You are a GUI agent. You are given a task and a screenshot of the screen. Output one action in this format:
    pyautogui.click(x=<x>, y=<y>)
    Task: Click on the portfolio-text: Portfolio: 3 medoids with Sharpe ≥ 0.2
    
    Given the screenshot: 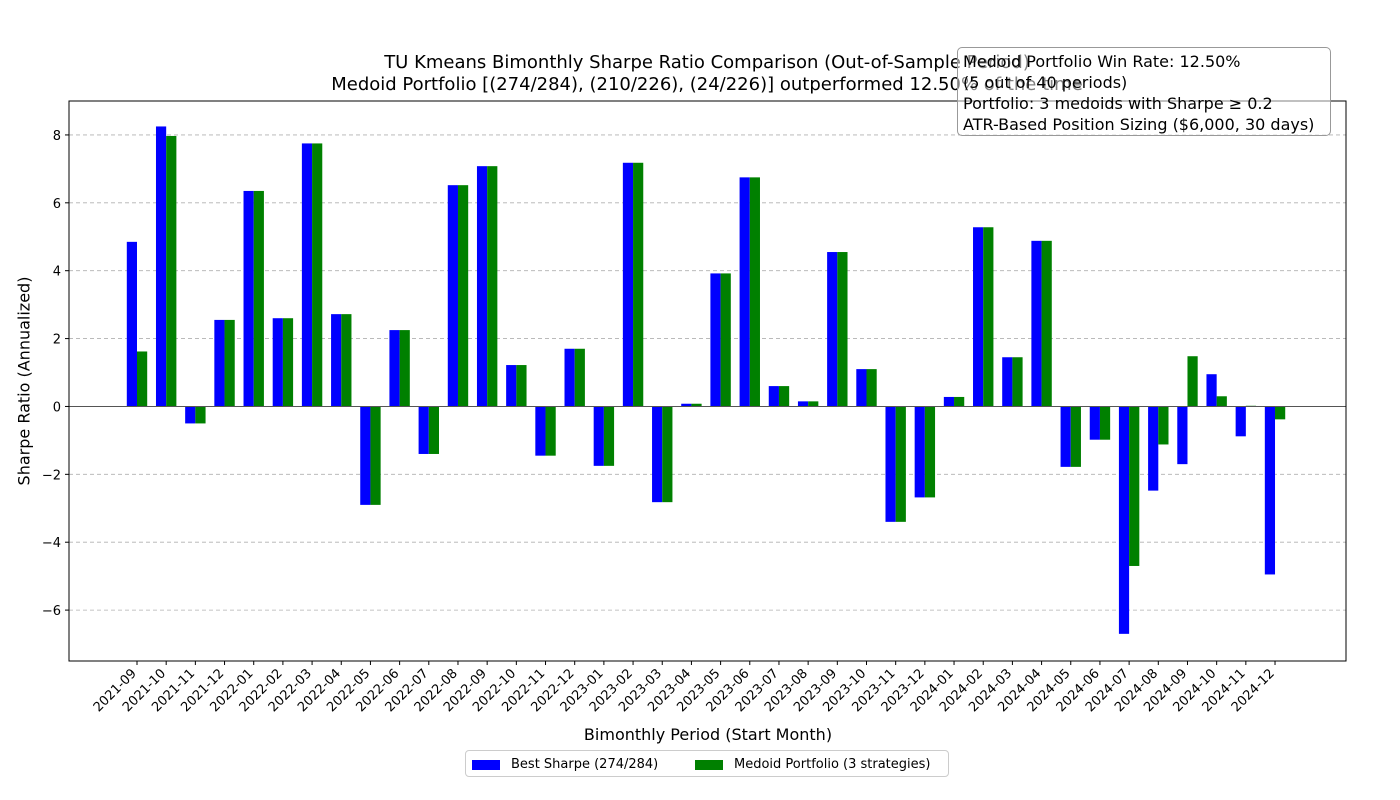 What is the action you would take?
    pyautogui.click(x=1118, y=103)
    